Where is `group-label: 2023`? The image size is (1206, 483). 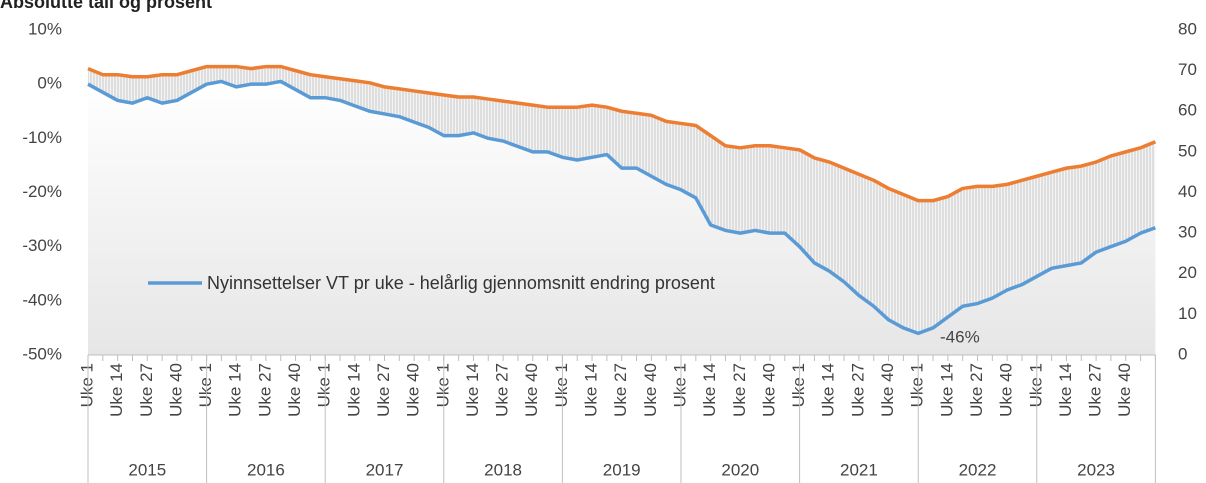 group-label: 2023 is located at coordinates (1096, 469).